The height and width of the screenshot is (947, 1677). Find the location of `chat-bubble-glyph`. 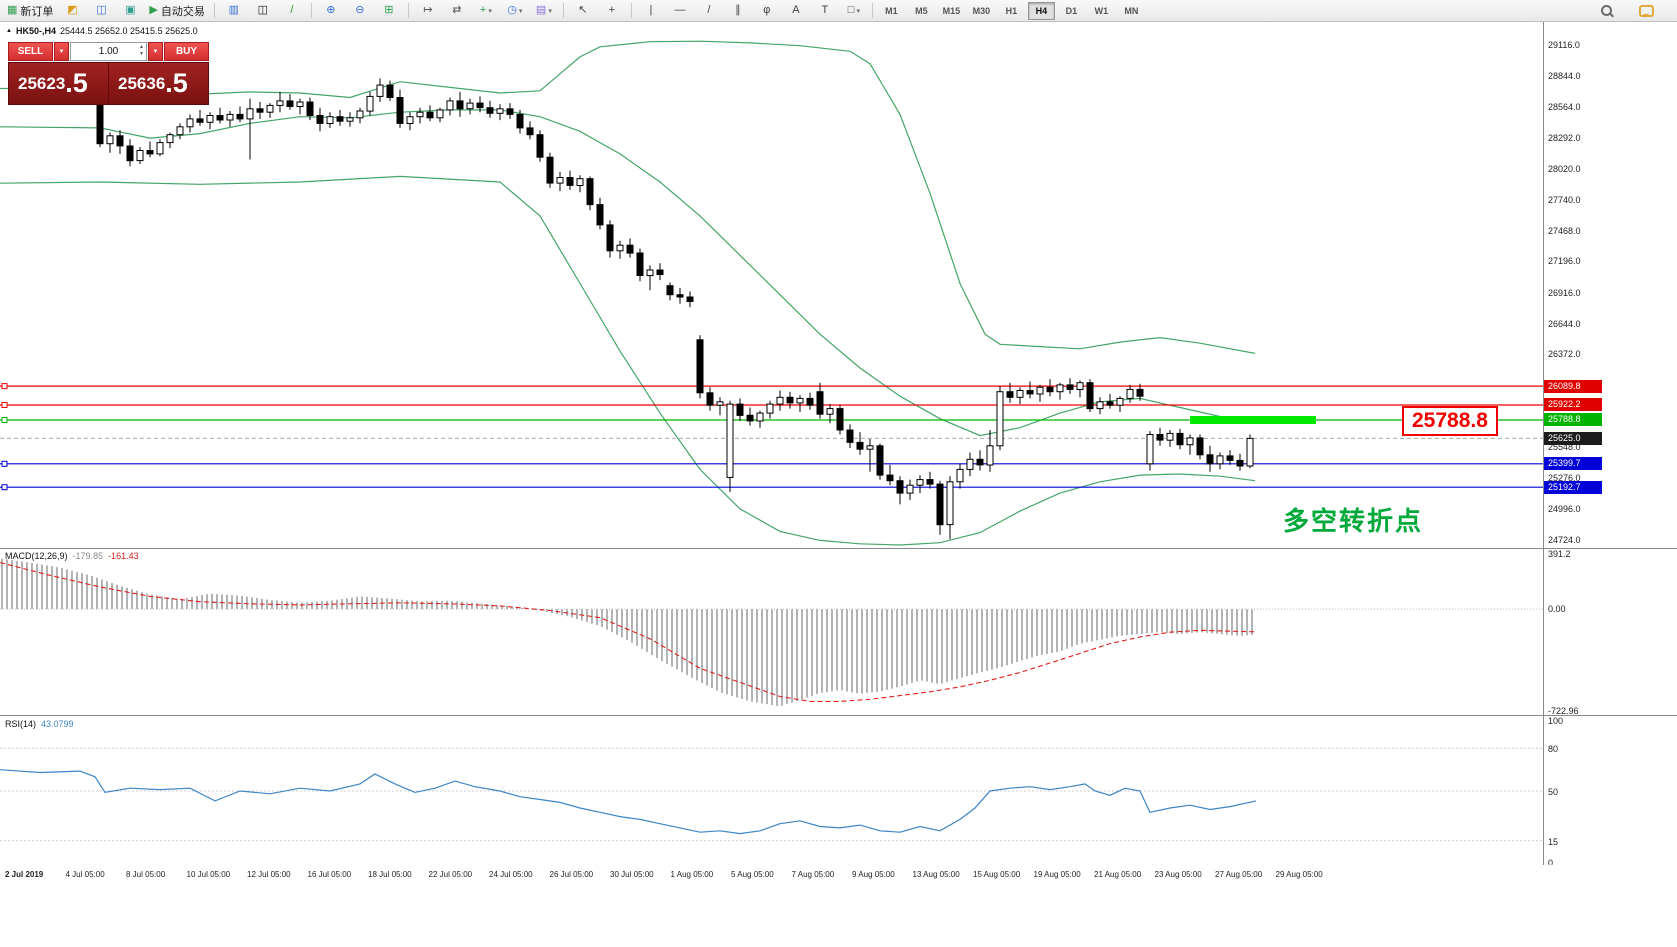

chat-bubble-glyph is located at coordinates (1646, 10).